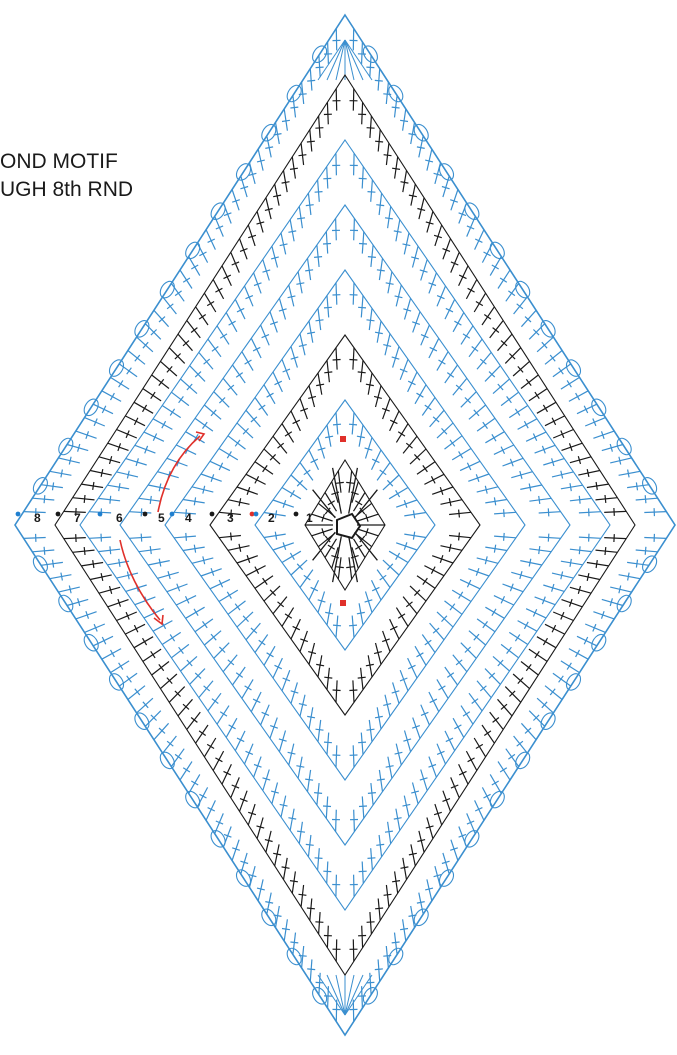 The image size is (677, 1055). What do you see at coordinates (336, 490) in the screenshot?
I see `centre-stitch` at bounding box center [336, 490].